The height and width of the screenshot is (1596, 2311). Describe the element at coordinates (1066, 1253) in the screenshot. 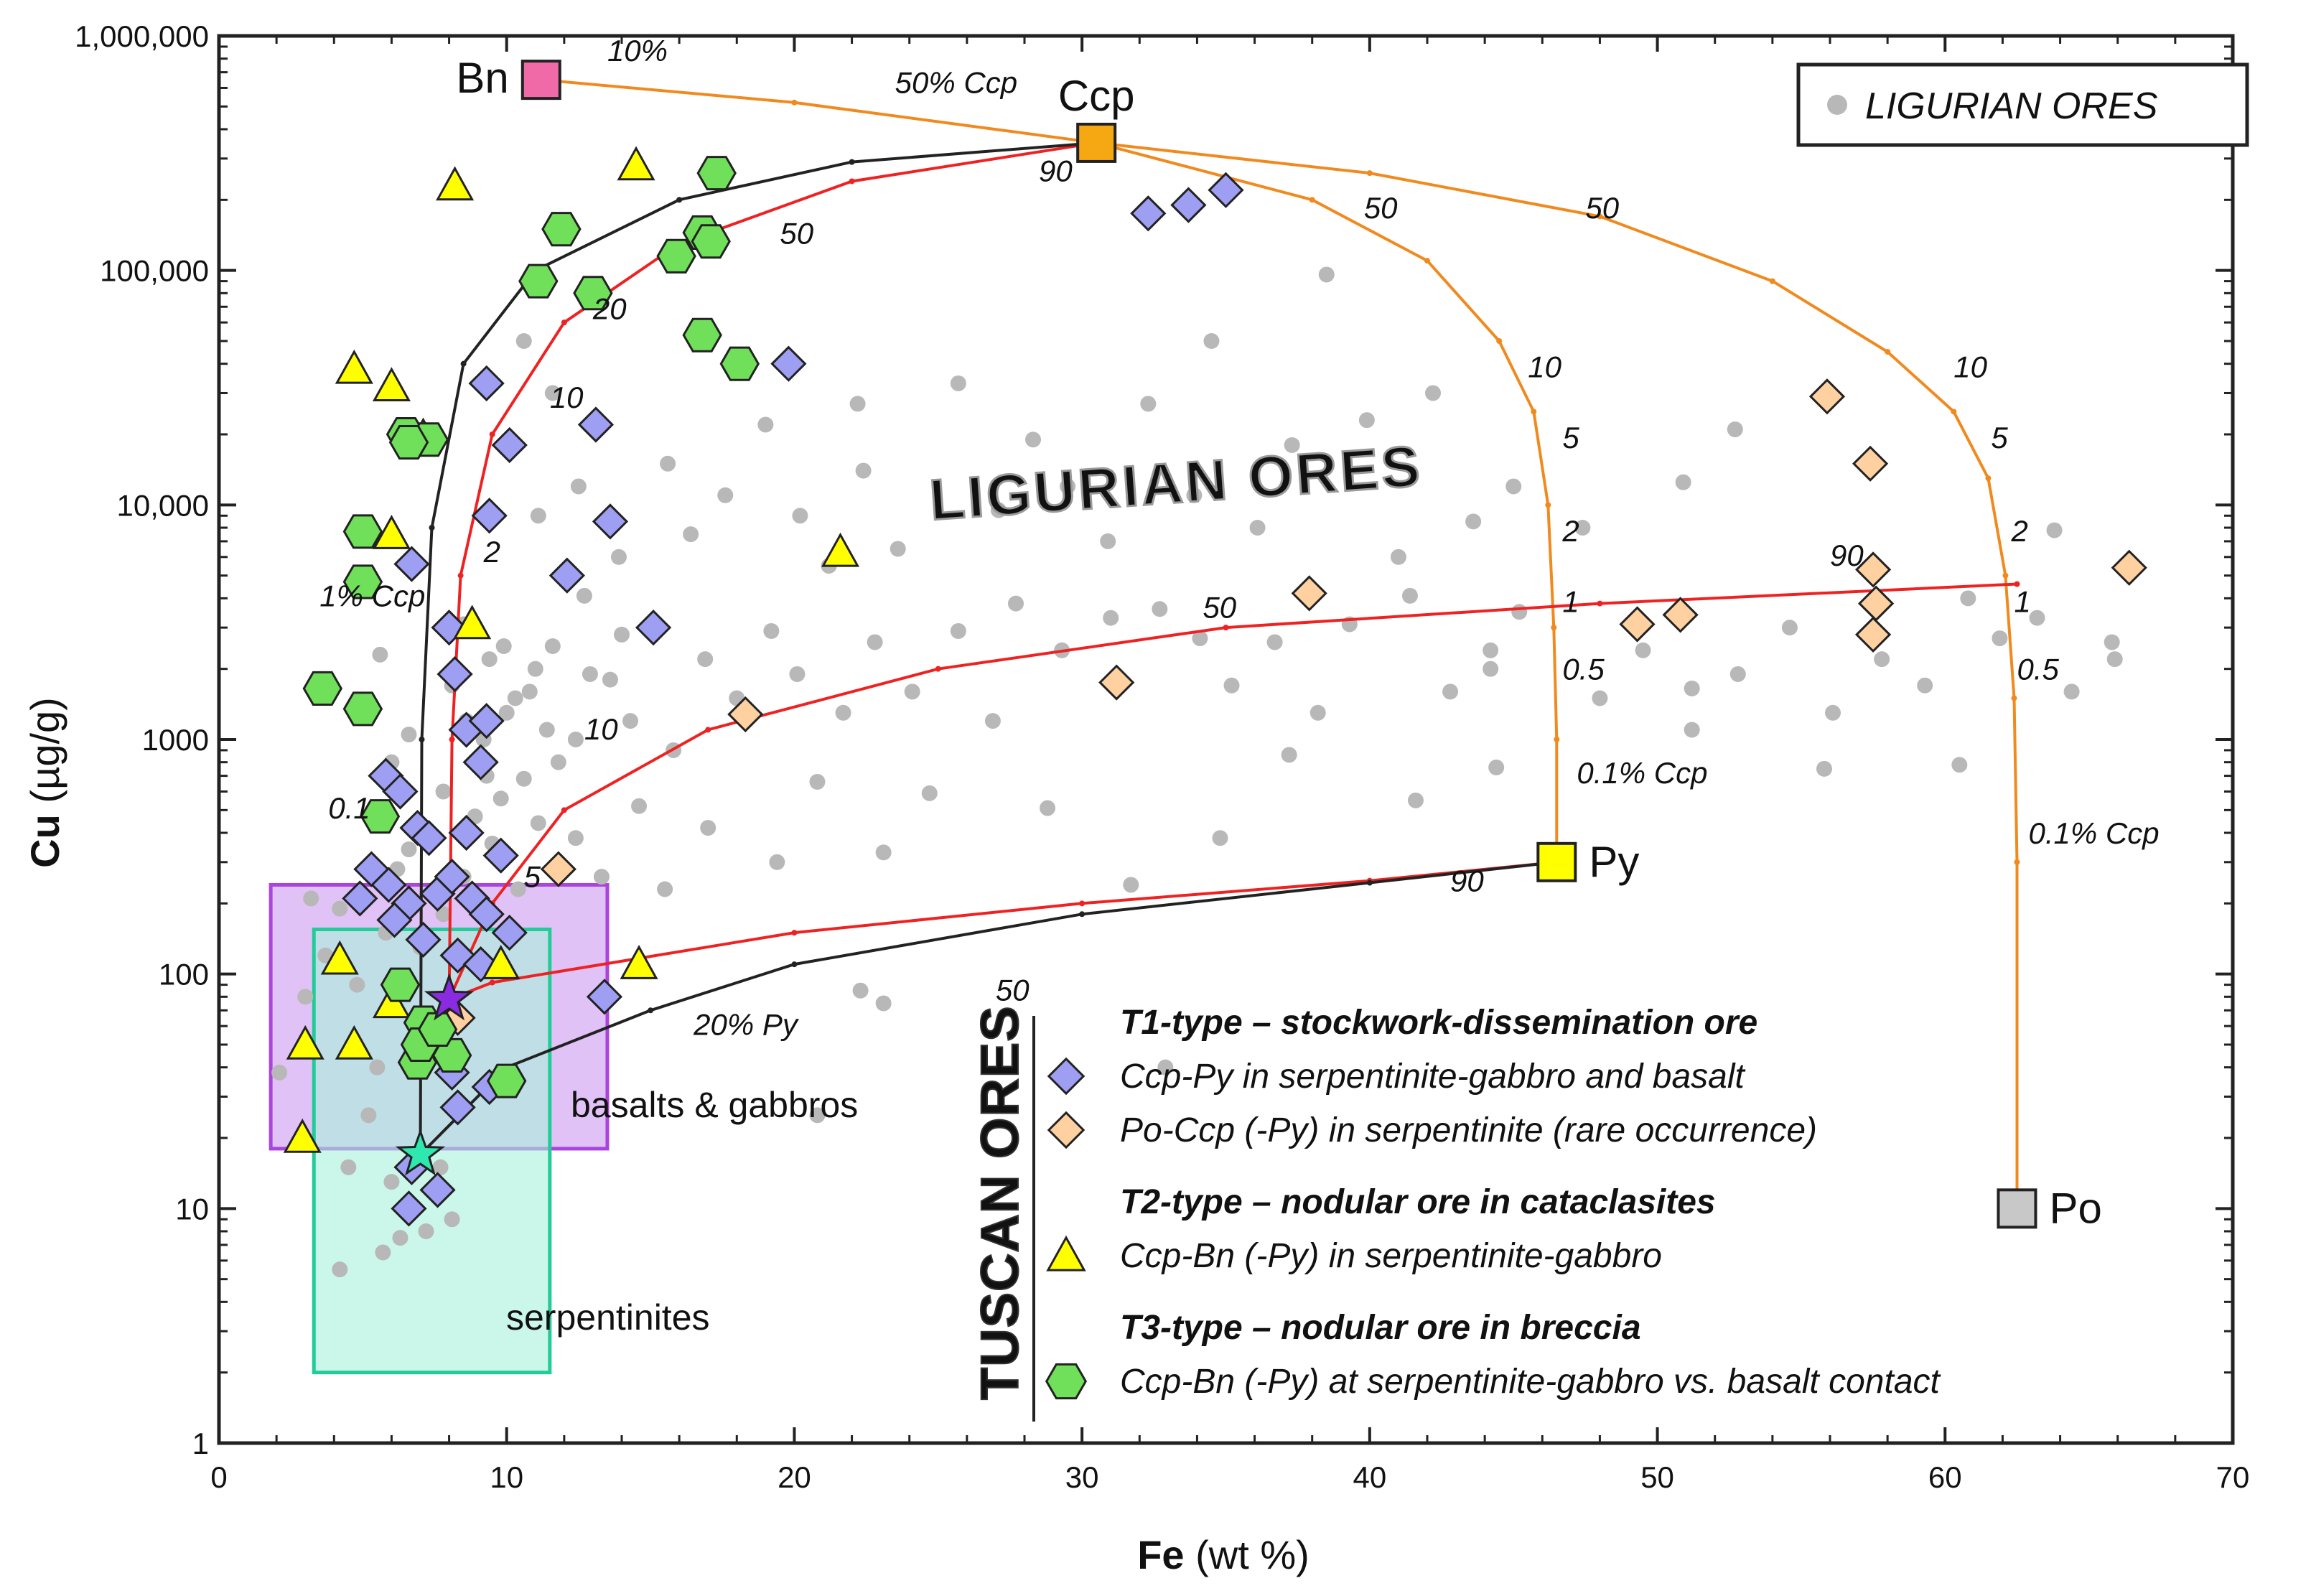

I see `legend-marker` at that location.